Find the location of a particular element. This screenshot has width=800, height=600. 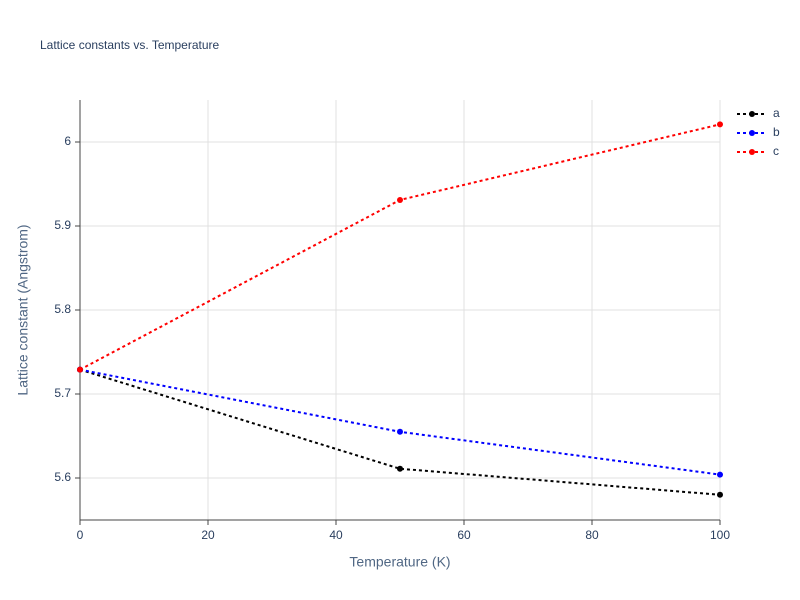

y-tick-label: 6 is located at coordinates (67, 141).